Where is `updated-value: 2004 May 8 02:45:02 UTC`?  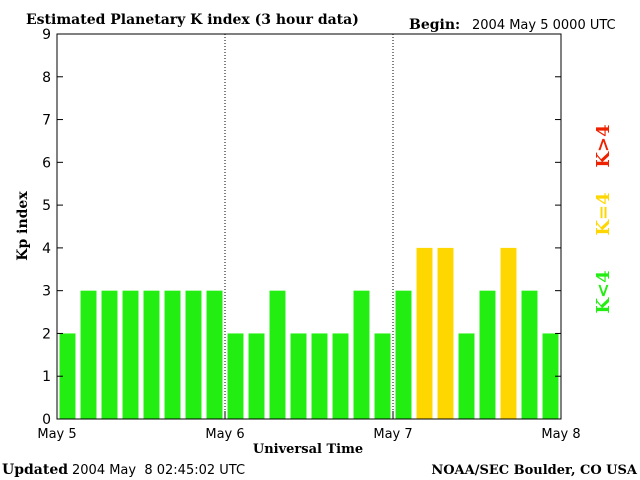 updated-value: 2004 May 8 02:45:02 UTC is located at coordinates (158, 470).